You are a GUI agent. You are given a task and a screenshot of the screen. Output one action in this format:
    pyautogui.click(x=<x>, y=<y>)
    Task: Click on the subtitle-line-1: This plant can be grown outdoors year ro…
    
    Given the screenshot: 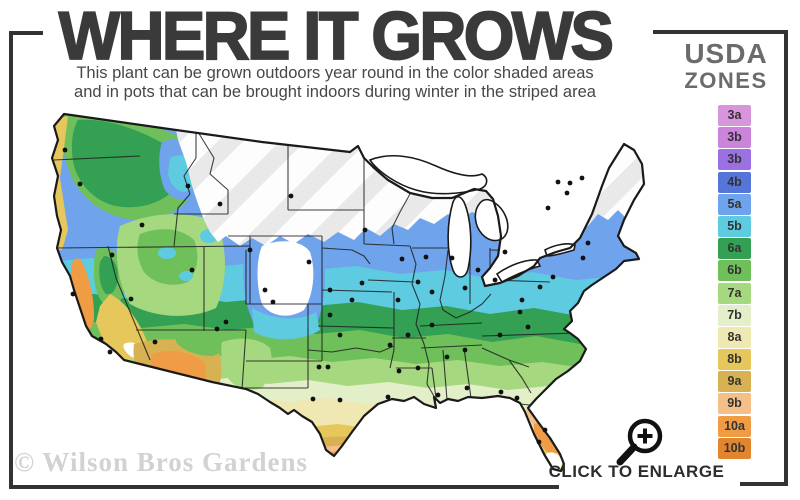 What is the action you would take?
    pyautogui.click(x=335, y=73)
    